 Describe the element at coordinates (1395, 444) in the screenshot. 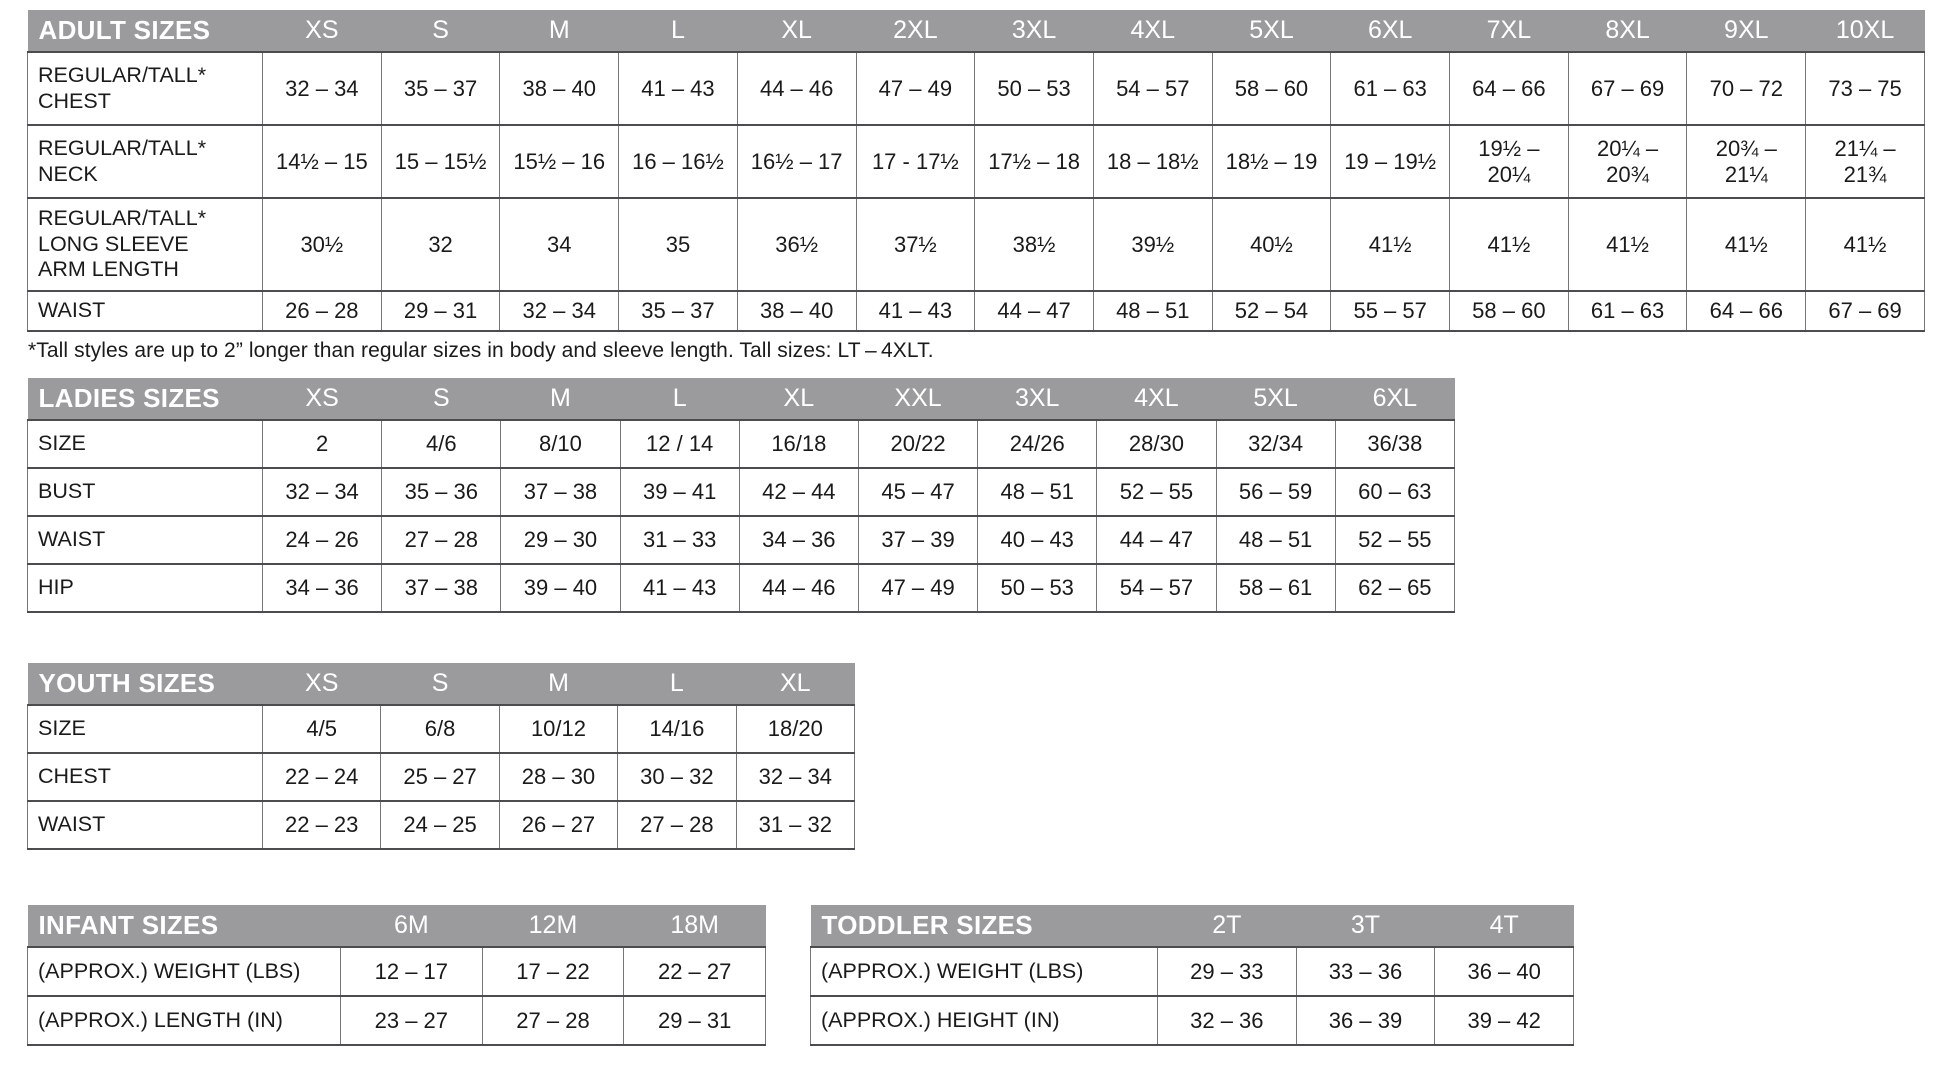

I see `value-cell: 36/38` at that location.